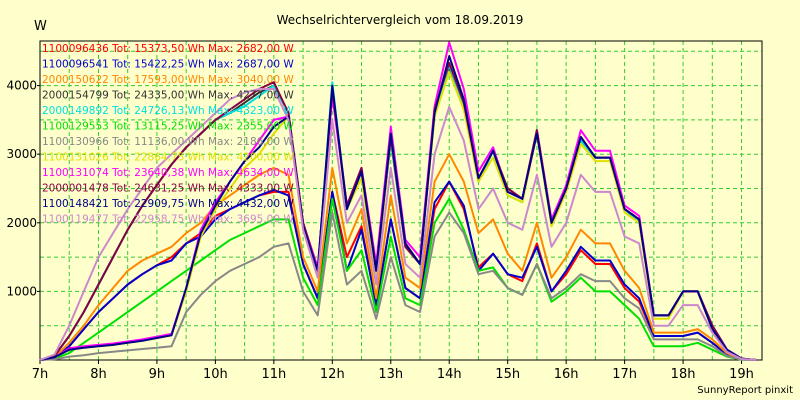  I want to click on x-tick-label: 13h, so click(390, 374).